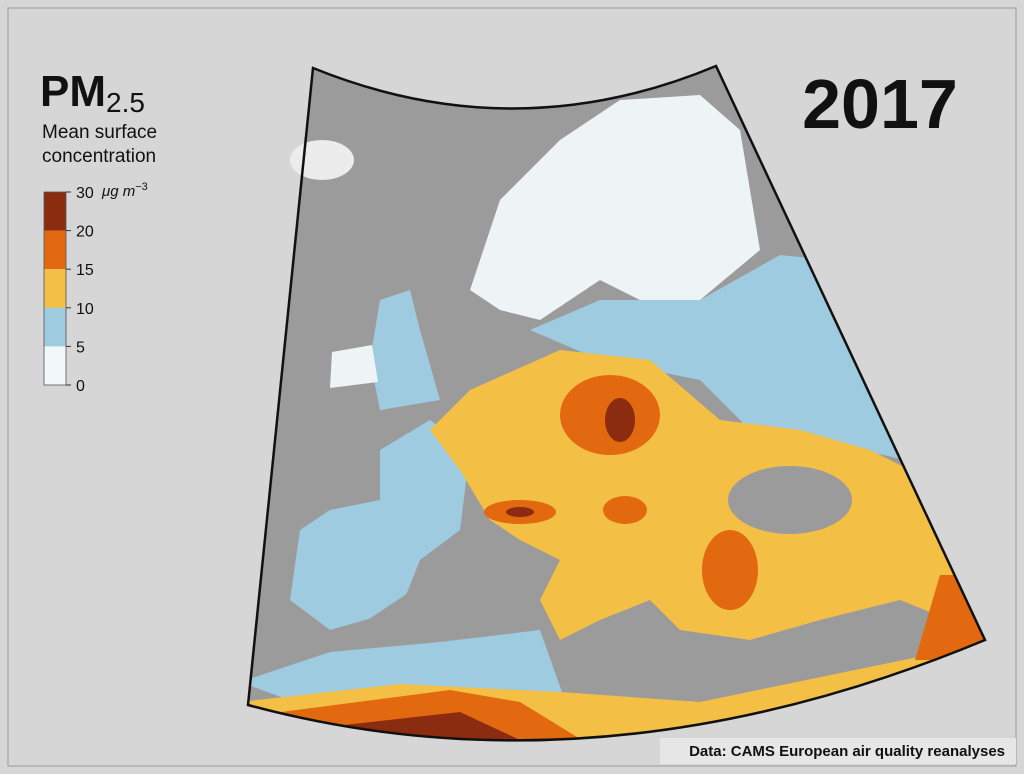 The image size is (1024, 774). Describe the element at coordinates (141, 187) in the screenshot. I see `unit-power: −3` at that location.